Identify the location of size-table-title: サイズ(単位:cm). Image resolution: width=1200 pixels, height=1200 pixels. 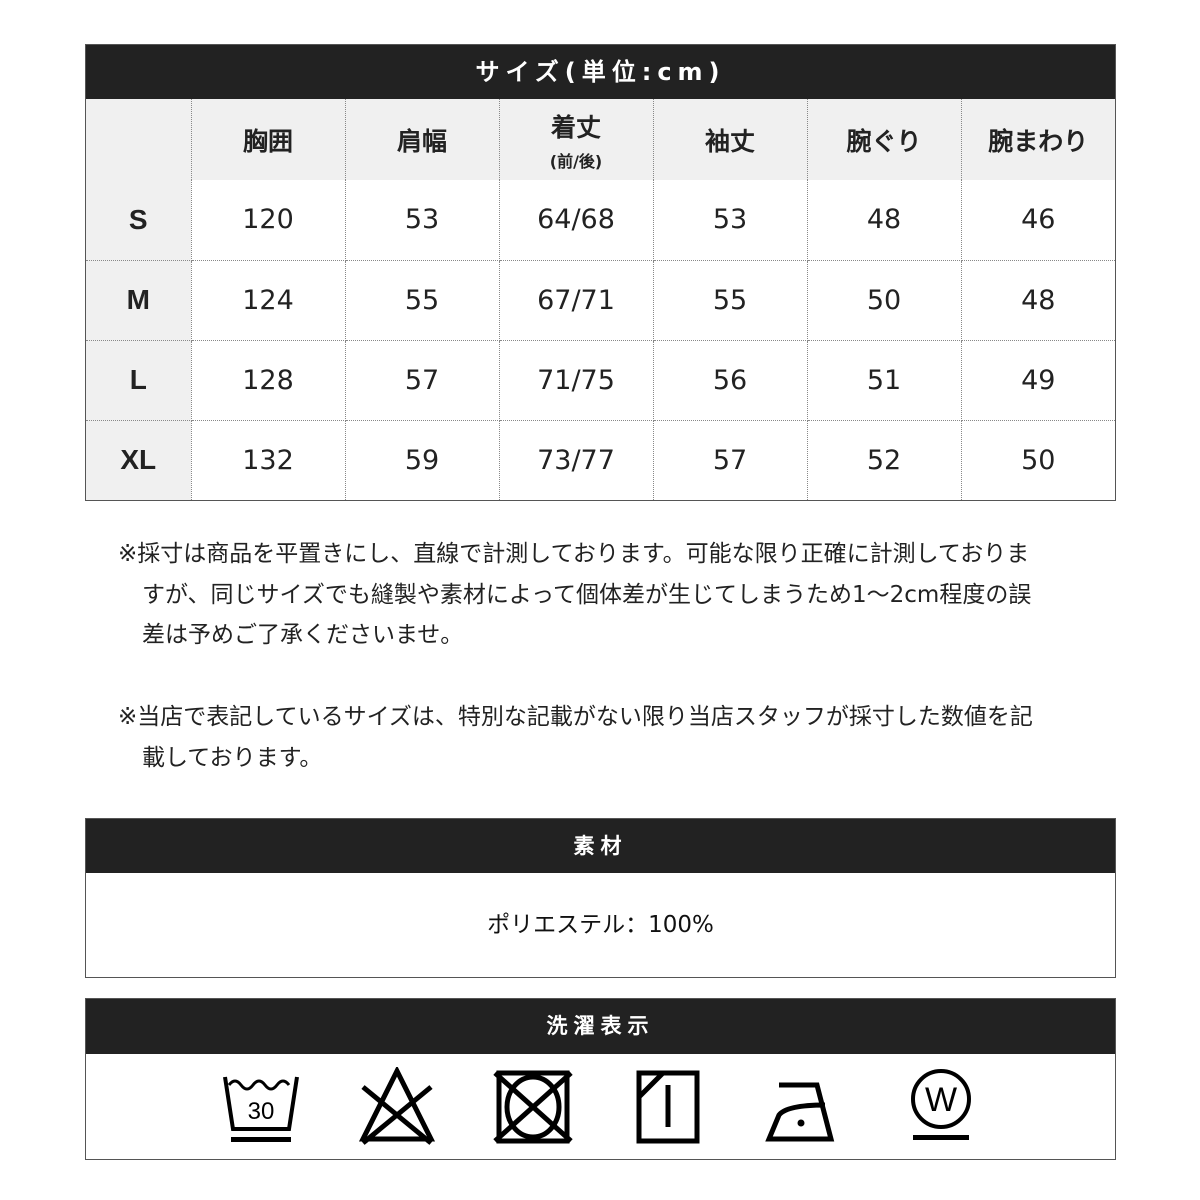
(600, 72).